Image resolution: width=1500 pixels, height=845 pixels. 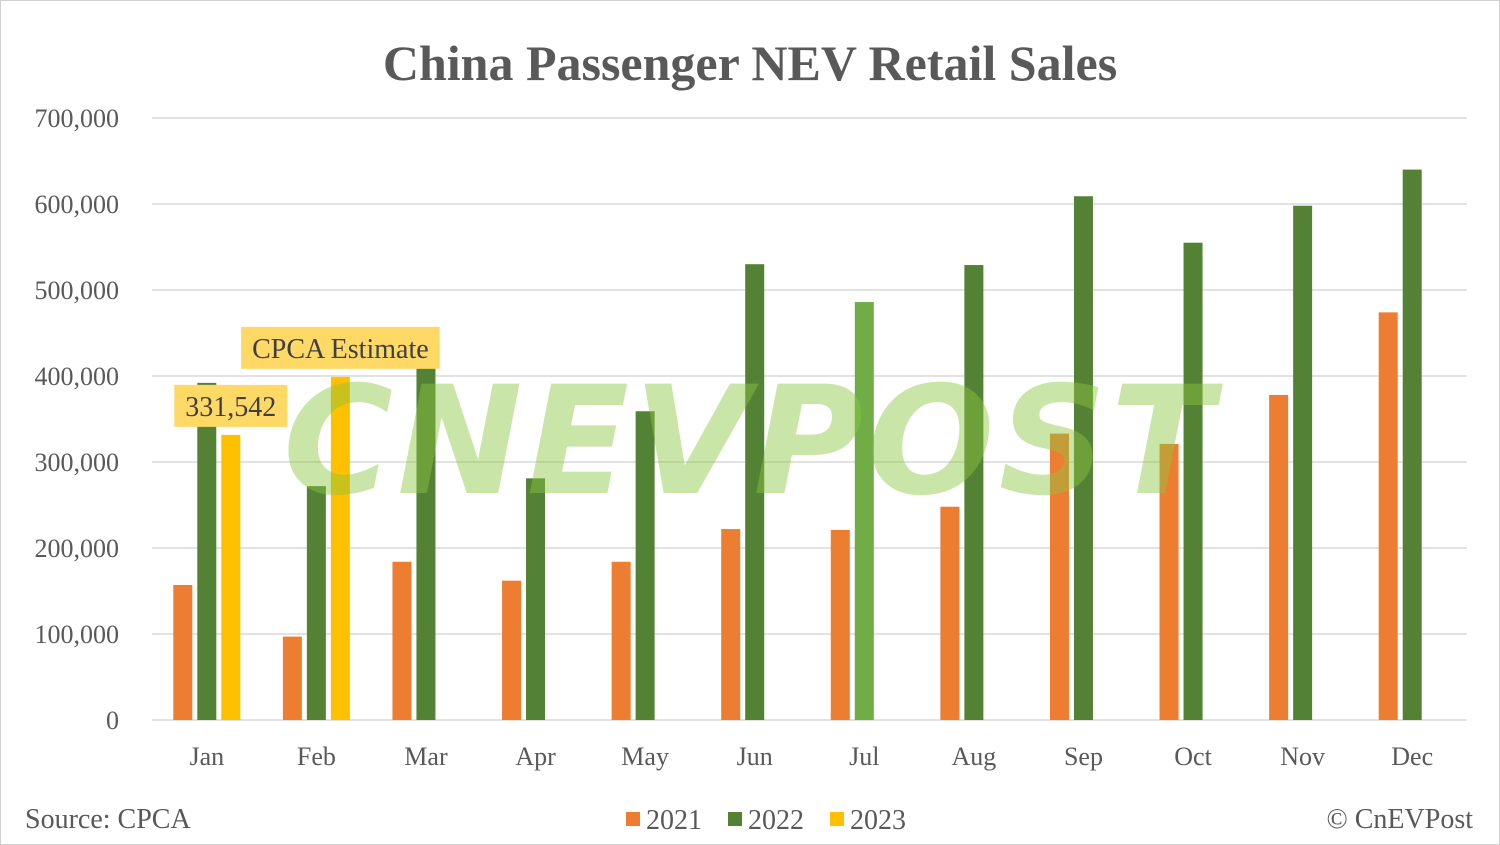 I want to click on y-tick-label: 0, so click(x=112, y=720).